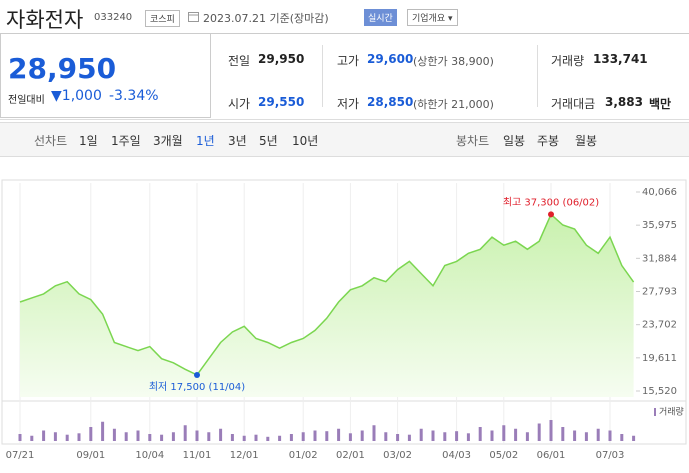  What do you see at coordinates (660, 104) in the screenshot?
I see `stat-unit: 백만` at bounding box center [660, 104].